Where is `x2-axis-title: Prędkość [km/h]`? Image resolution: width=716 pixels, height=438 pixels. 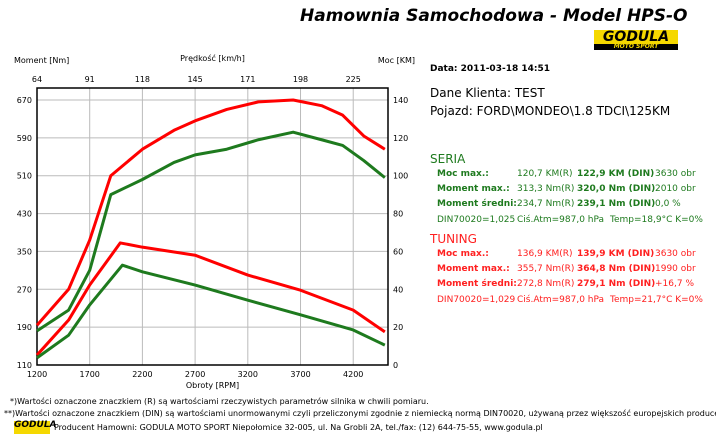
x2-axis-title: Prędkość [km/h] is located at coordinates (212, 58).